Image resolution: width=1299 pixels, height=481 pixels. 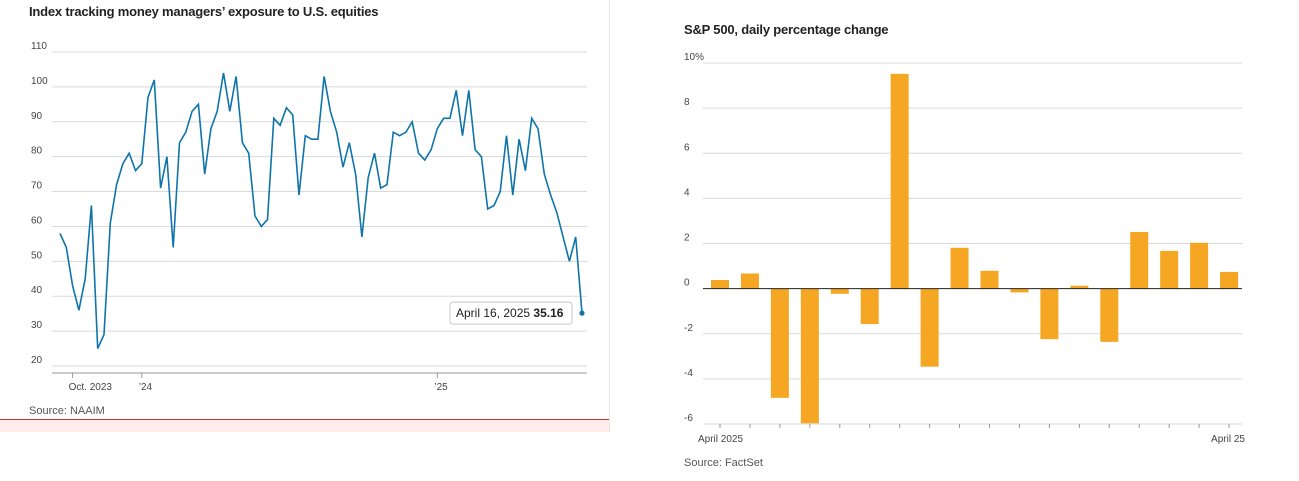 I want to click on y-tick-label: 60, so click(x=37, y=220).